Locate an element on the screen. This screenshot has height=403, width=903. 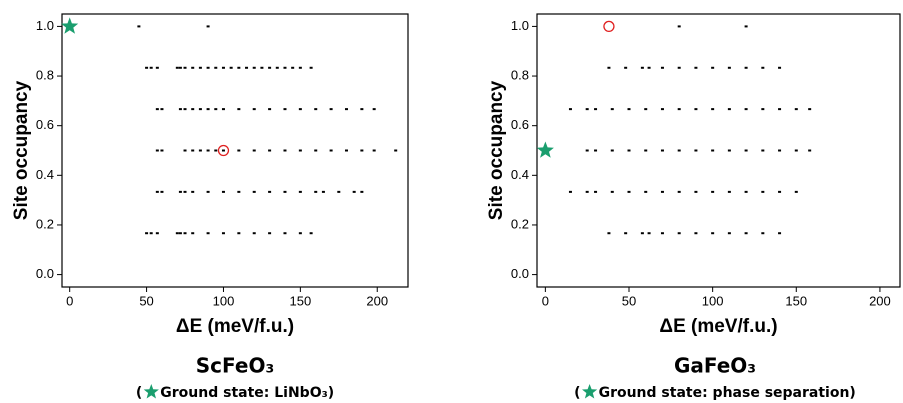
x-tick-label: 200 is located at coordinates (377, 300).